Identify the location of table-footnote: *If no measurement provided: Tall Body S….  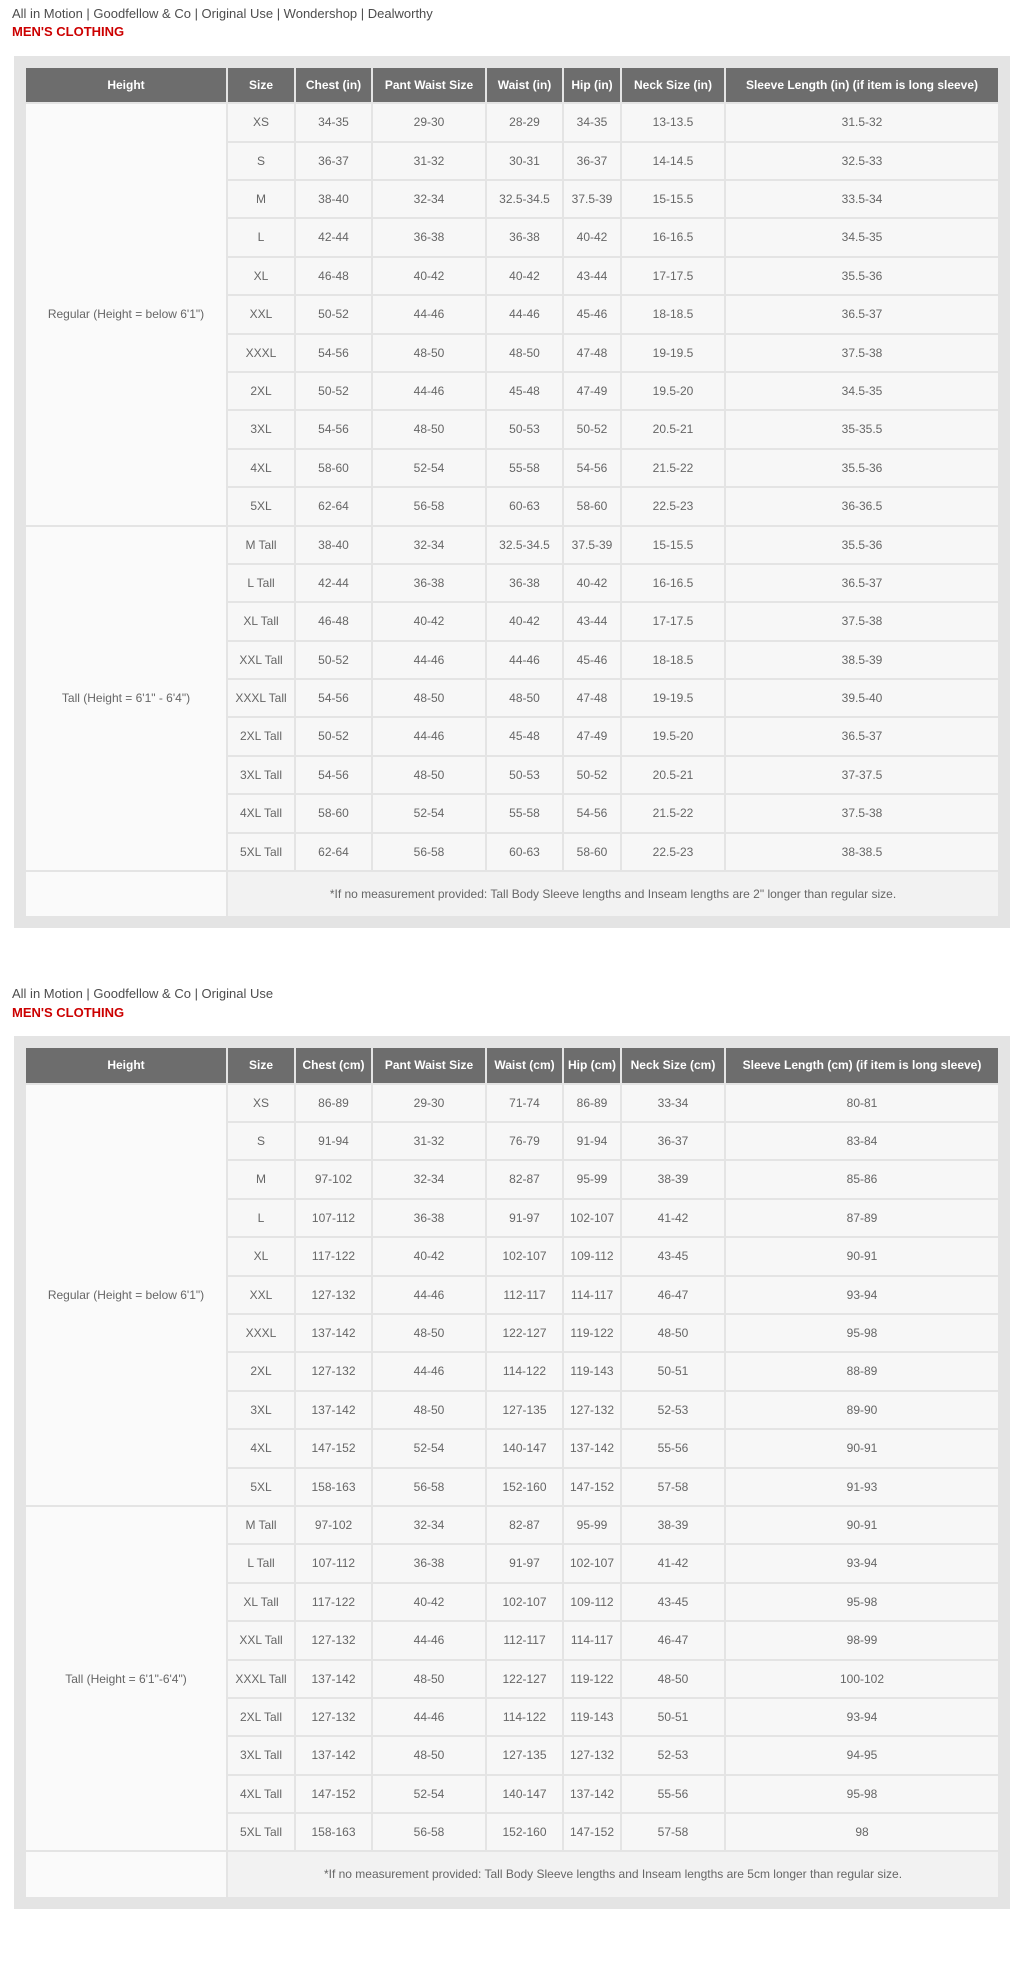
(613, 894).